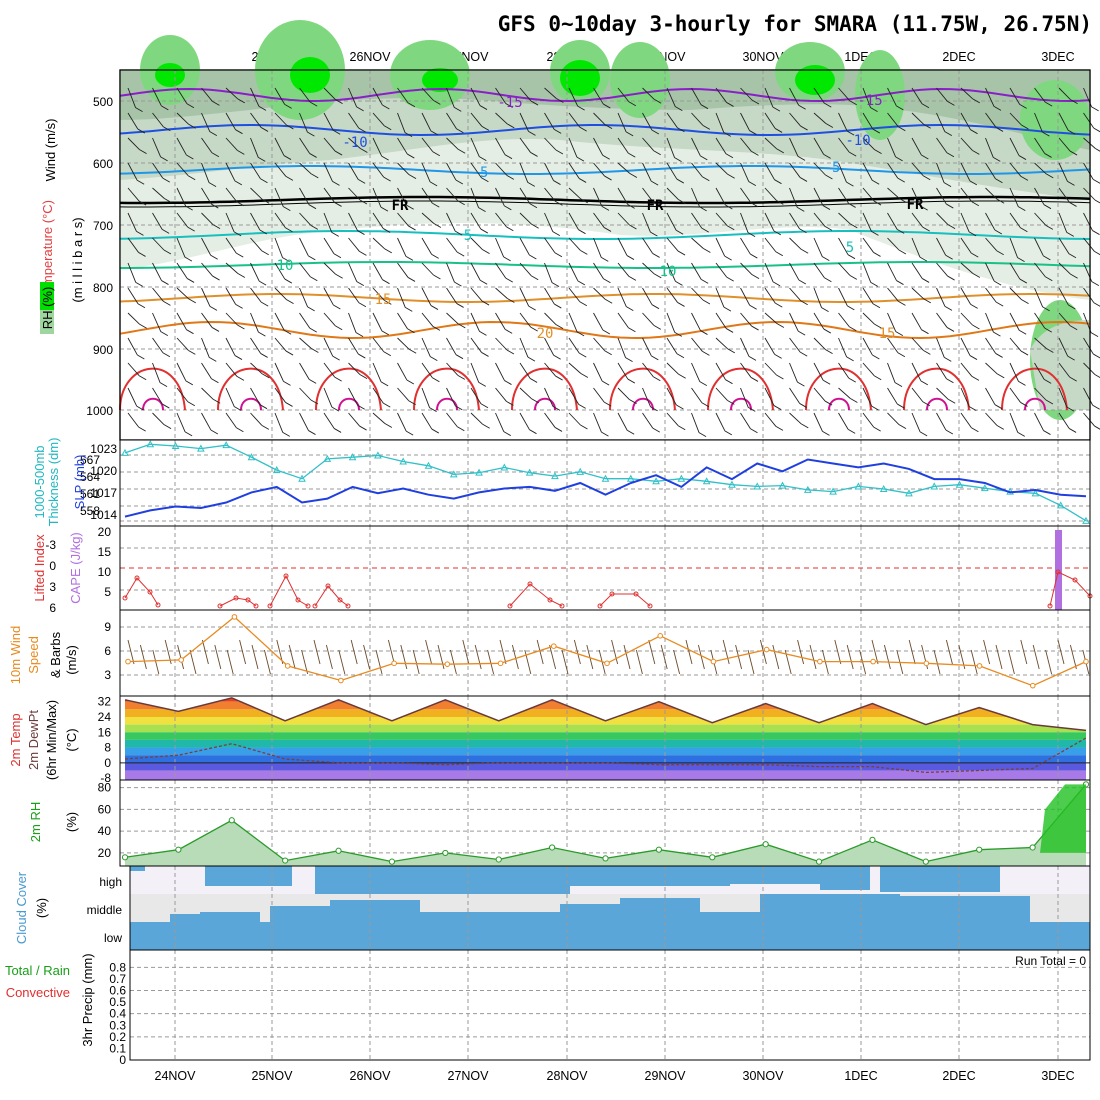 Image resolution: width=1100 pixels, height=1100 pixels. What do you see at coordinates (79, 482) in the screenshot?
I see `slp-label: SLP (mb)` at bounding box center [79, 482].